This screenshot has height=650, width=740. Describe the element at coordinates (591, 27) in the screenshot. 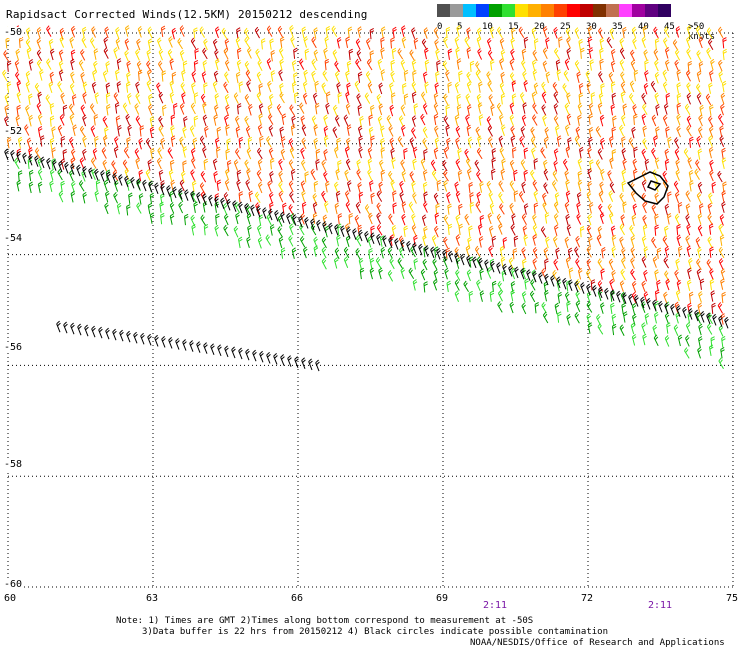

I see `legend-tick: 30` at that location.